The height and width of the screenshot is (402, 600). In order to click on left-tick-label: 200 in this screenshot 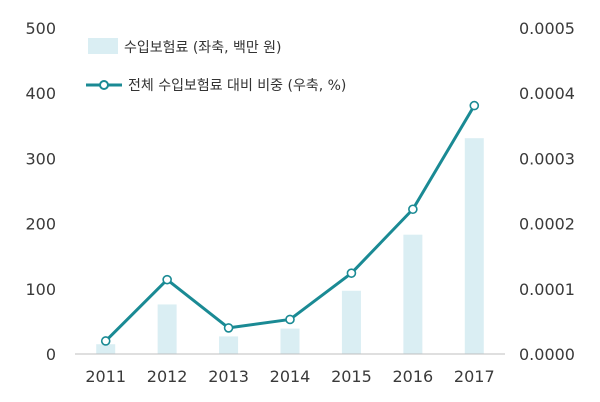, I will do `click(40, 224)`.